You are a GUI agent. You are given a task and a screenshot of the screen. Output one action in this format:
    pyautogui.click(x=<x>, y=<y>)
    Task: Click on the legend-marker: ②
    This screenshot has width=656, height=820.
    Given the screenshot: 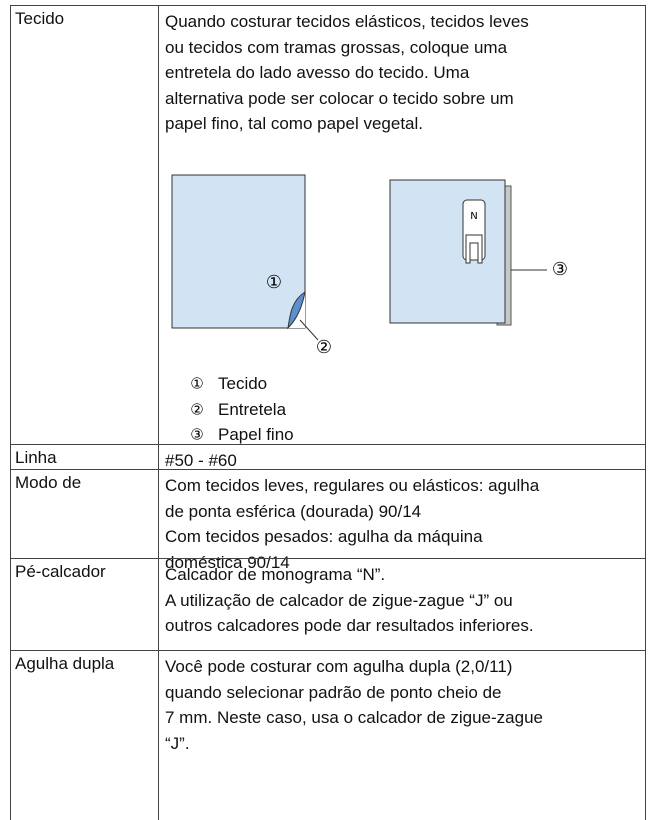 What is the action you would take?
    pyautogui.click(x=196, y=410)
    